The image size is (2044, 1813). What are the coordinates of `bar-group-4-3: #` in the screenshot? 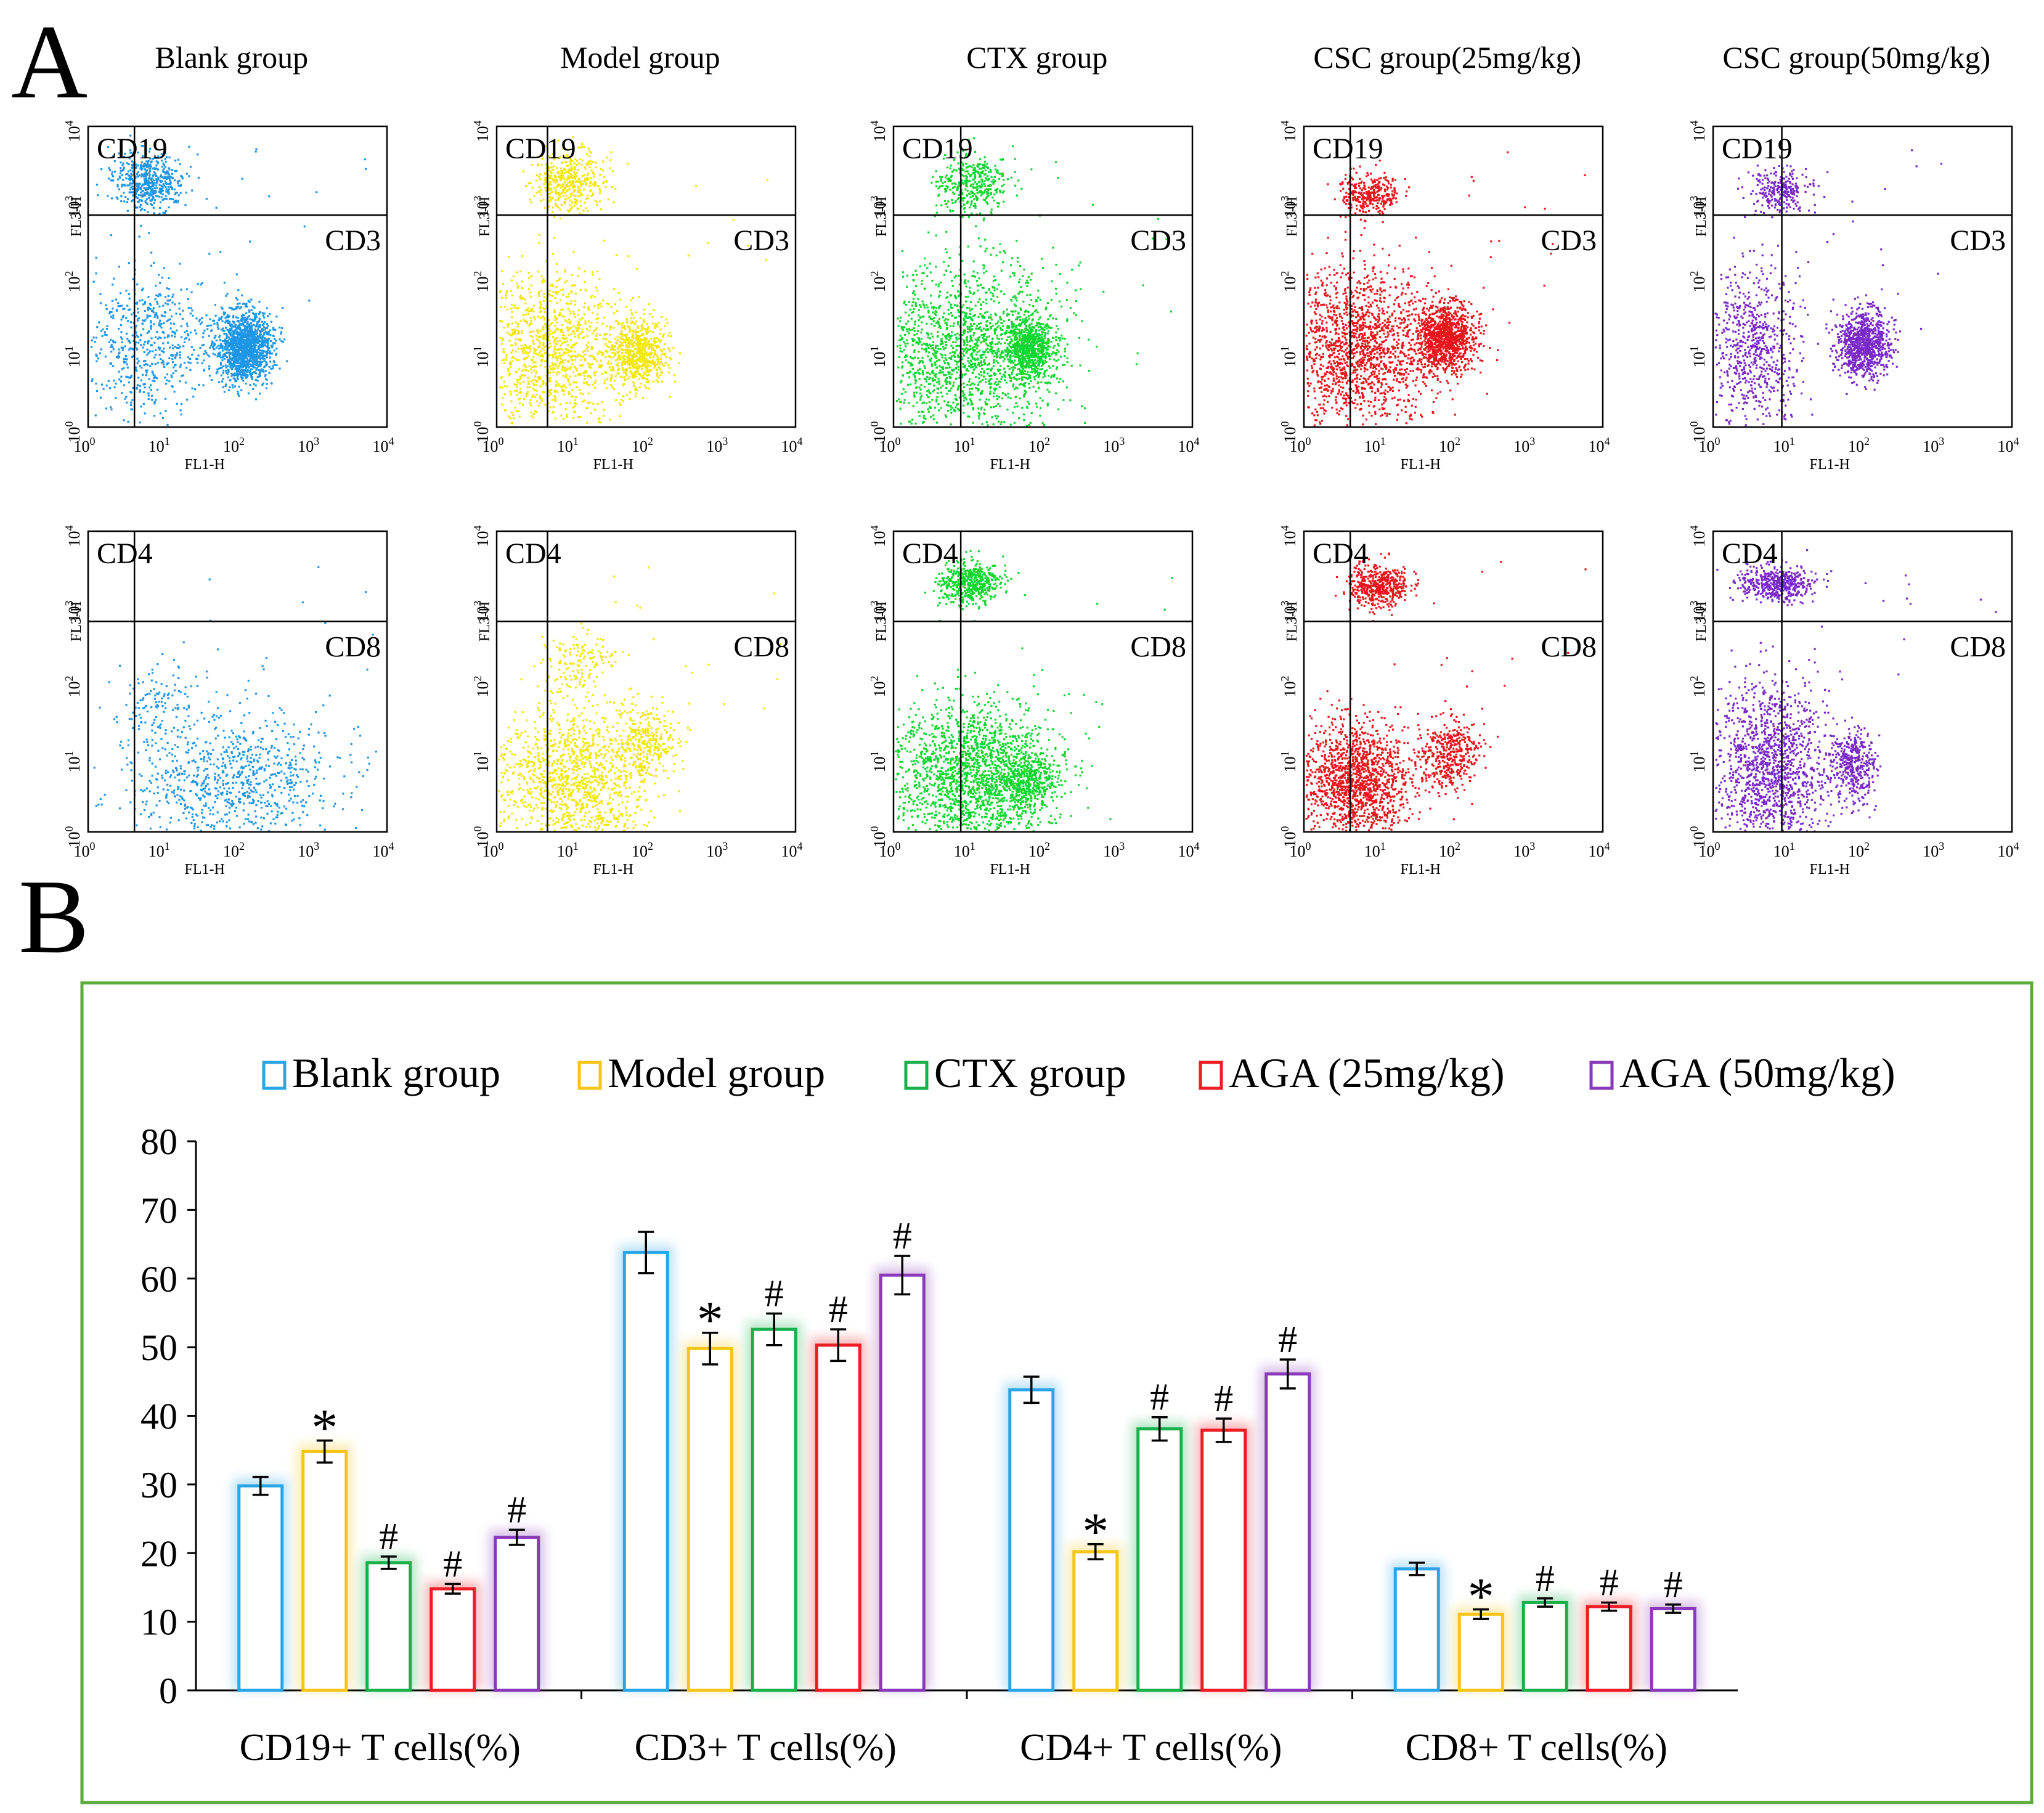 It's located at (1545, 1625).